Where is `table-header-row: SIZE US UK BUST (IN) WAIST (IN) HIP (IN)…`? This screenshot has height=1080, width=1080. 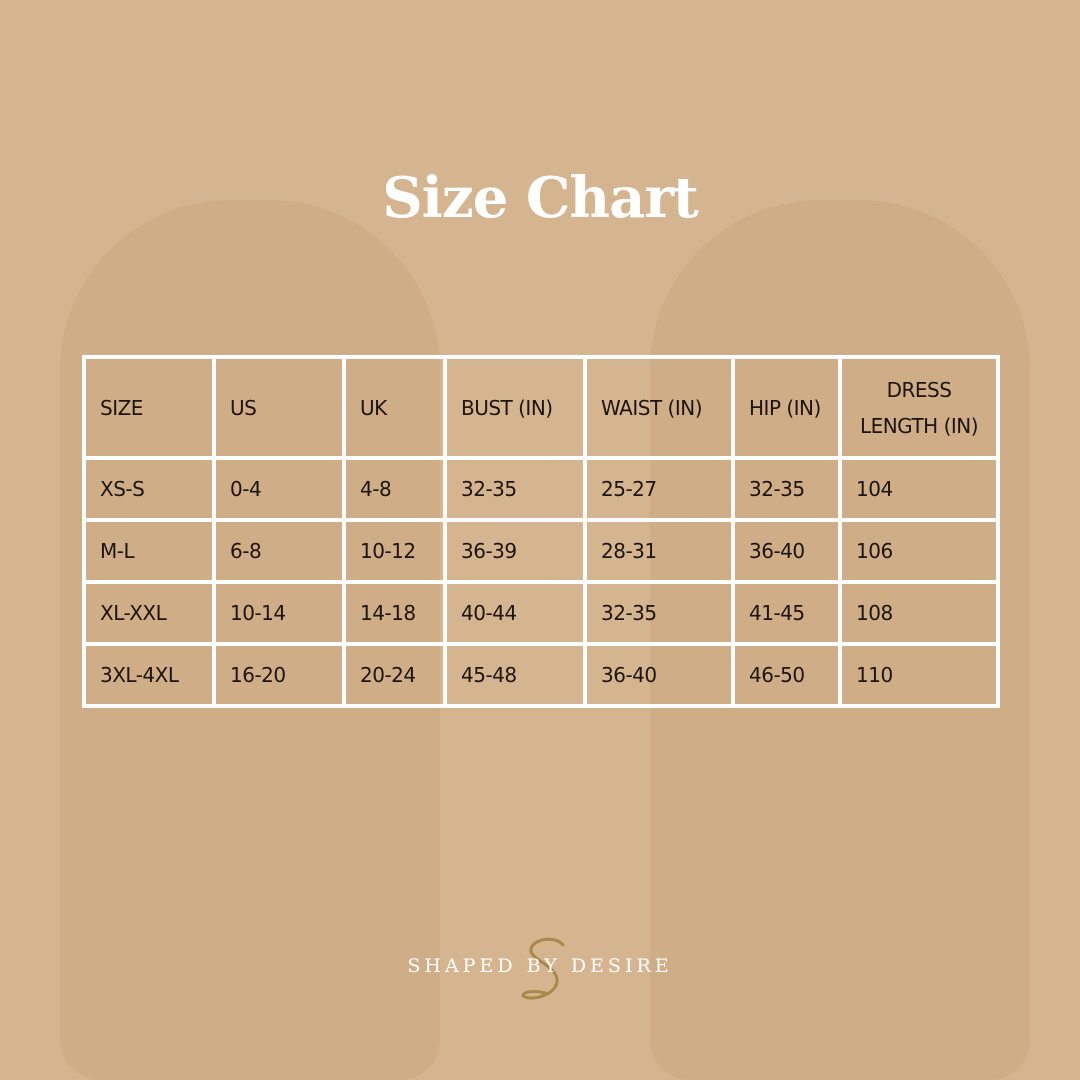 table-header-row: SIZE US UK BUST (IN) WAIST (IN) HIP (IN)… is located at coordinates (541, 407).